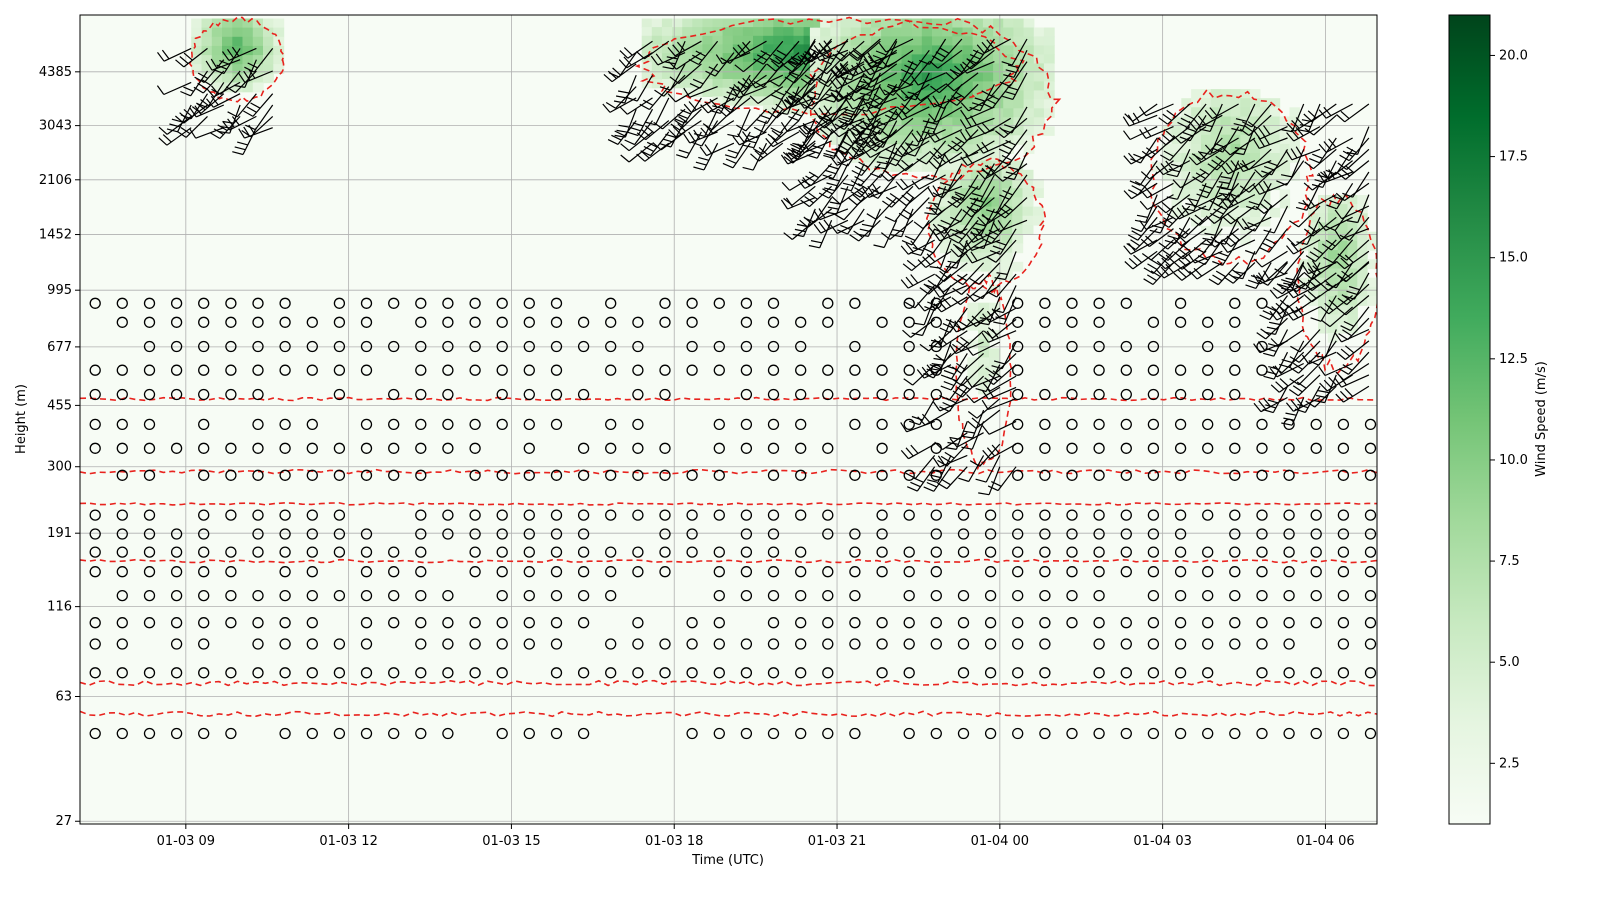 Image resolution: width=1600 pixels, height=900 pixels. Describe the element at coordinates (829, 66) in the screenshot. I see `speed-contour` at that location.